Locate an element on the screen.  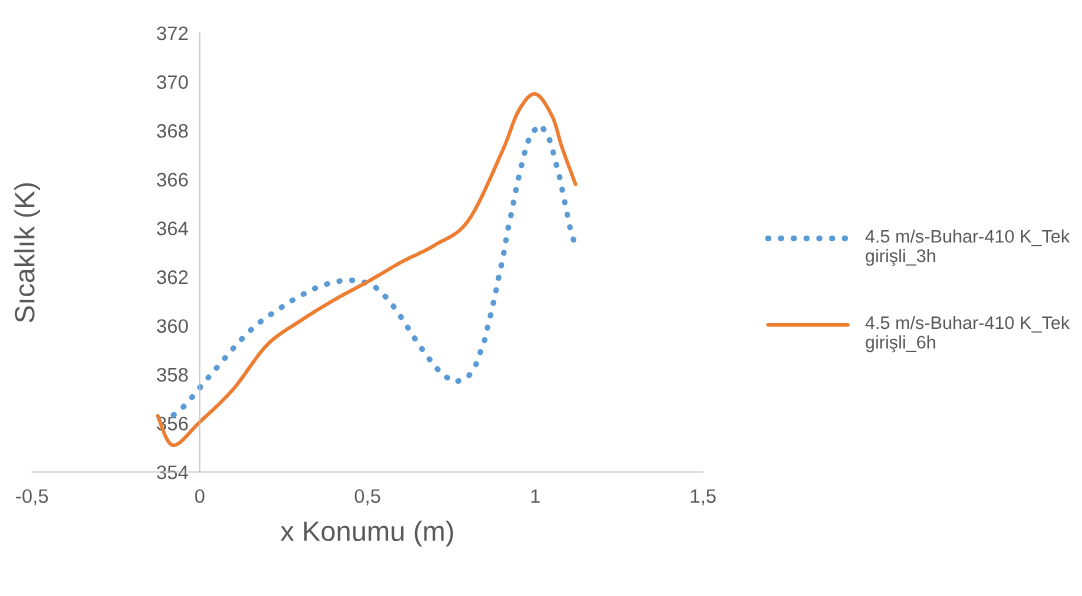
y-tick-label: 364 is located at coordinates (172, 228).